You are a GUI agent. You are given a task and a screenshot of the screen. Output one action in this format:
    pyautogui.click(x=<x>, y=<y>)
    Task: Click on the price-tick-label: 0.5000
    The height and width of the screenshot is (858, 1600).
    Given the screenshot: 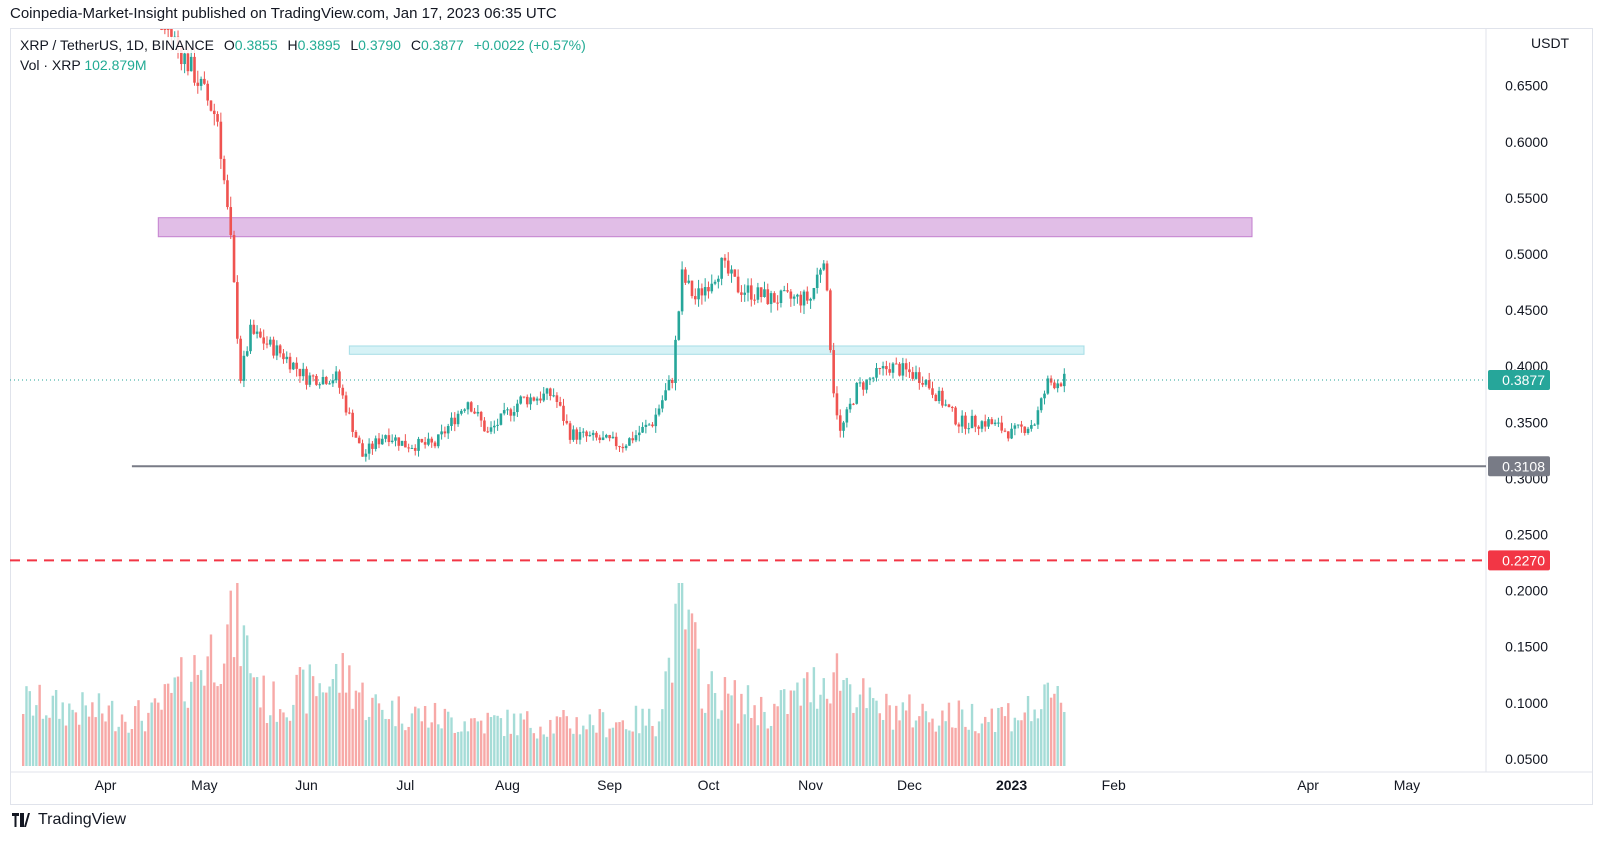 What is the action you would take?
    pyautogui.click(x=1526, y=254)
    